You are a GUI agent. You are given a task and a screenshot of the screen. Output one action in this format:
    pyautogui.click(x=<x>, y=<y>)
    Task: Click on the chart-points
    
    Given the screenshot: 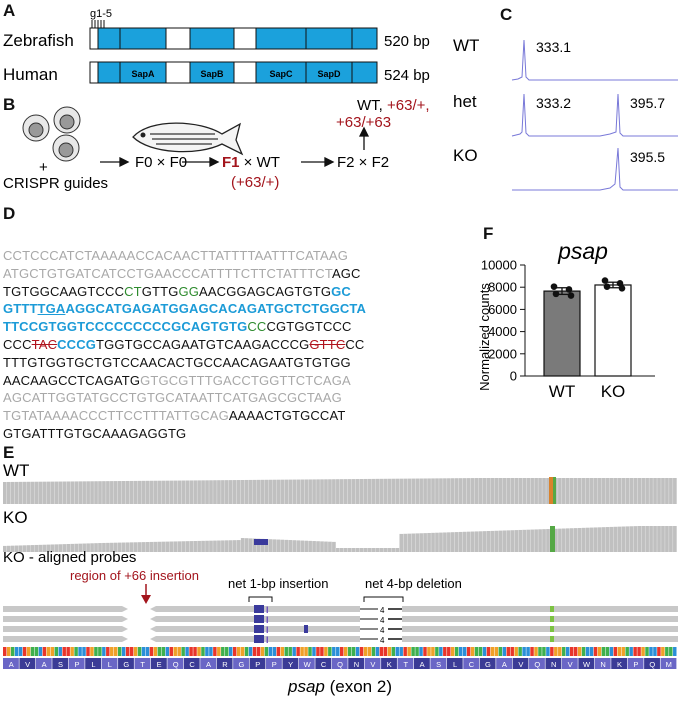 What is the action you would take?
    pyautogui.click(x=588, y=288)
    